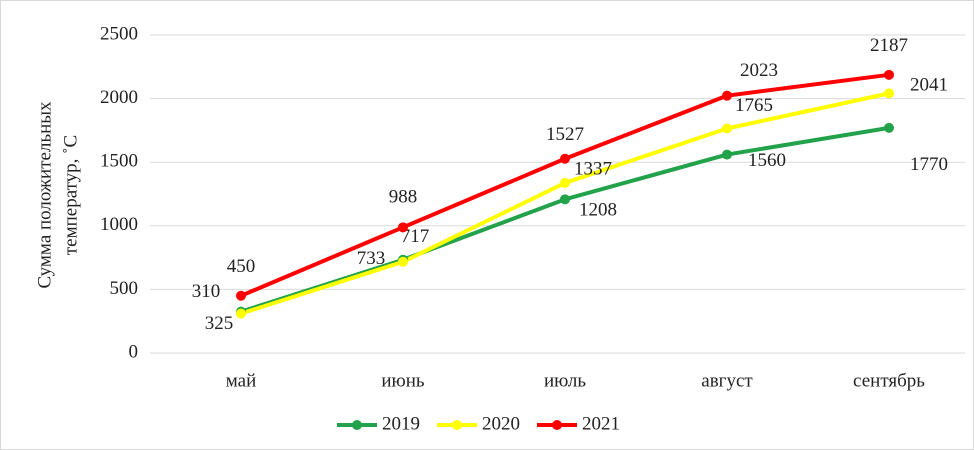 This screenshot has width=974, height=450. What do you see at coordinates (415, 236) in the screenshot?
I see `data-label: 717` at bounding box center [415, 236].